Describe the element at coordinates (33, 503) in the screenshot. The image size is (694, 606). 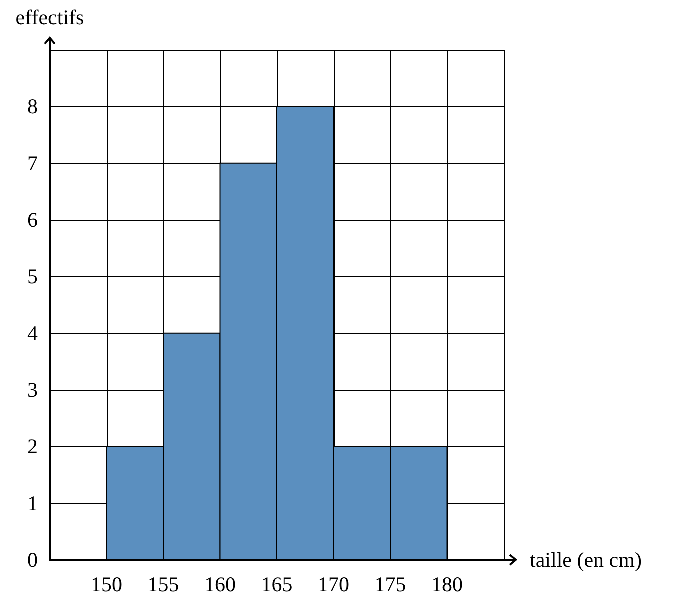
I see `y-tick-label: 1` at that location.